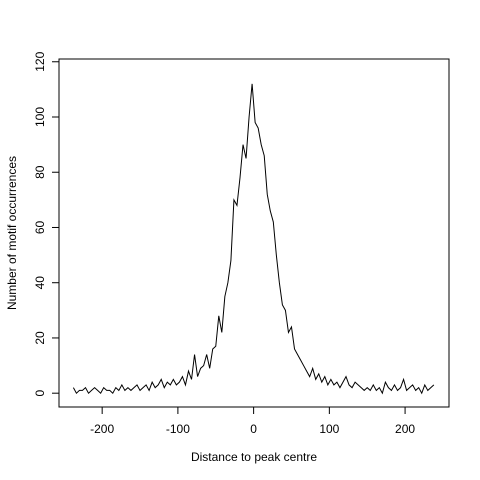  What do you see at coordinates (40, 172) in the screenshot?
I see `y-tick-label: 80` at bounding box center [40, 172].